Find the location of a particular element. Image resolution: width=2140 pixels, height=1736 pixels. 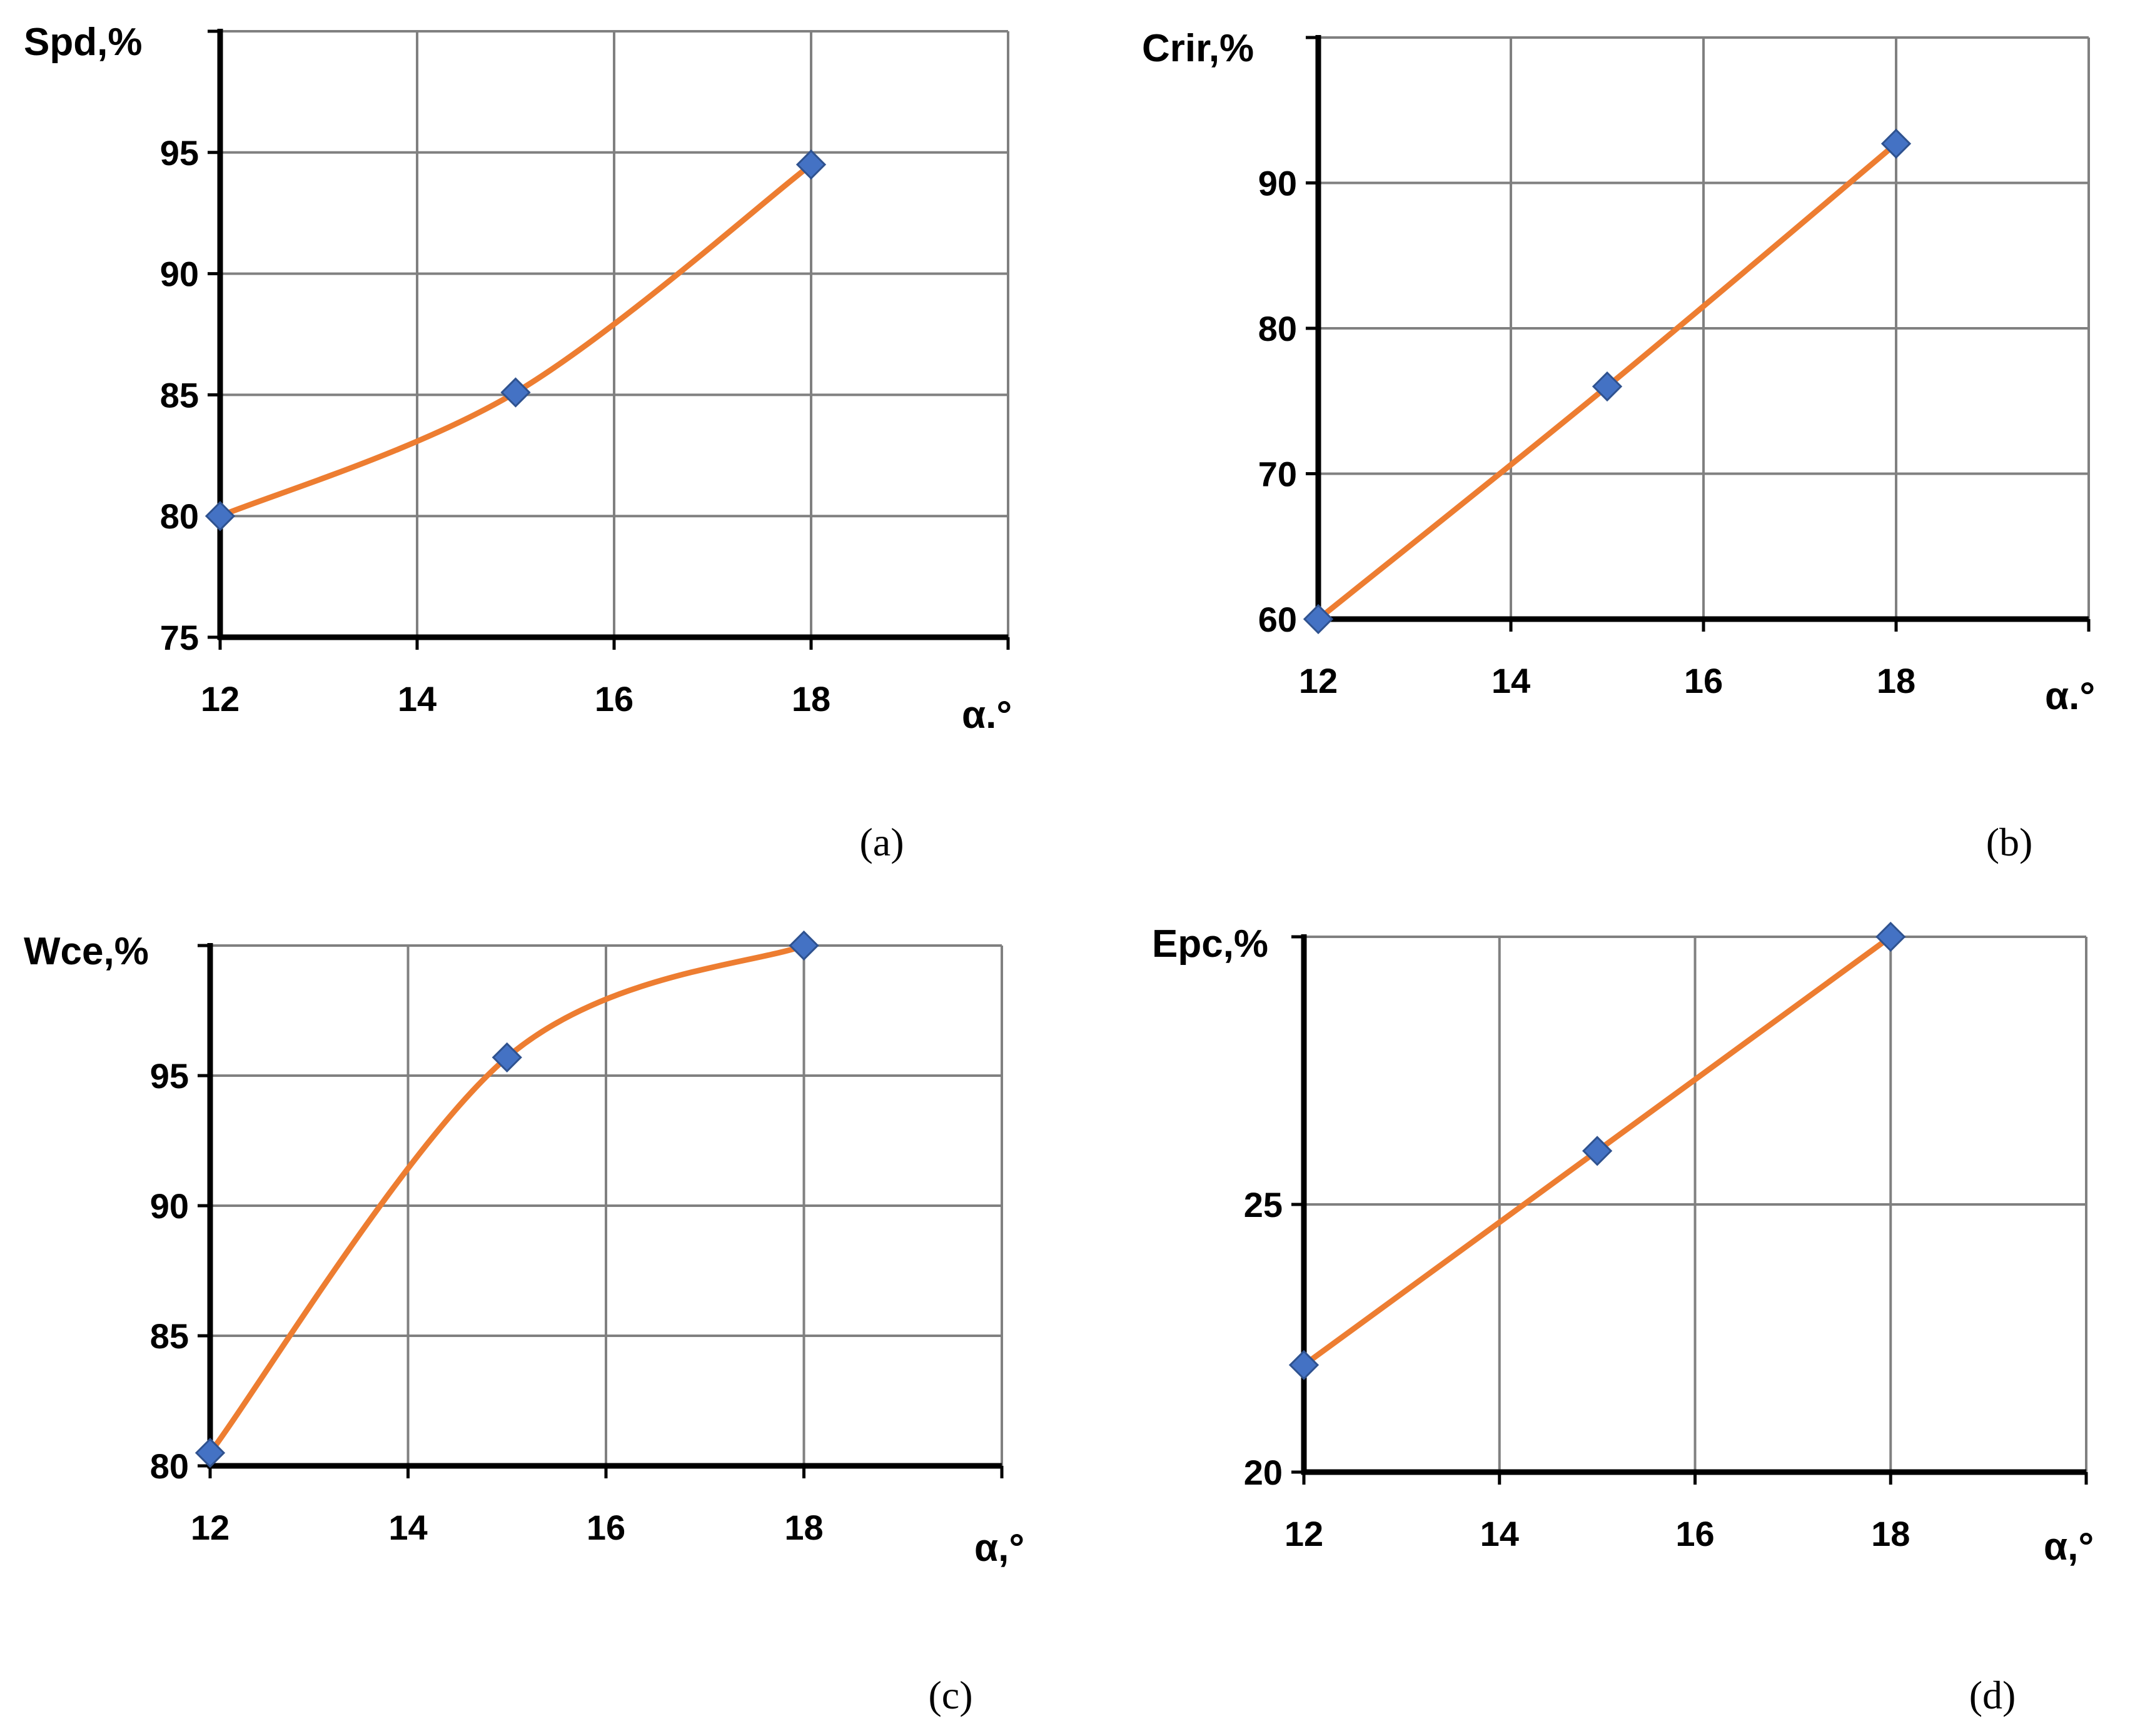

chart-c-y-tick-label: 80 is located at coordinates (170, 1466).